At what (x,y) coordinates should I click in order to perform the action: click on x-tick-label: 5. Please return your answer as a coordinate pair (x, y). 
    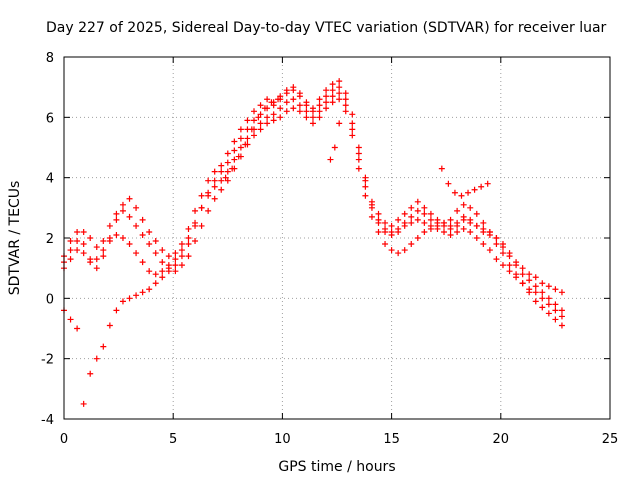
    Looking at the image, I should click on (173, 439).